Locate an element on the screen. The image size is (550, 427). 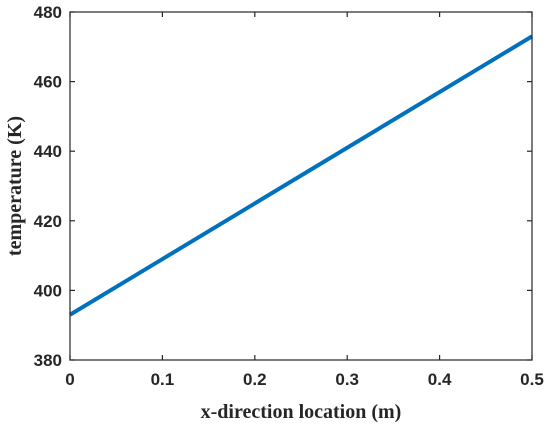
x-axis-title: x-direction location (m) is located at coordinates (301, 412).